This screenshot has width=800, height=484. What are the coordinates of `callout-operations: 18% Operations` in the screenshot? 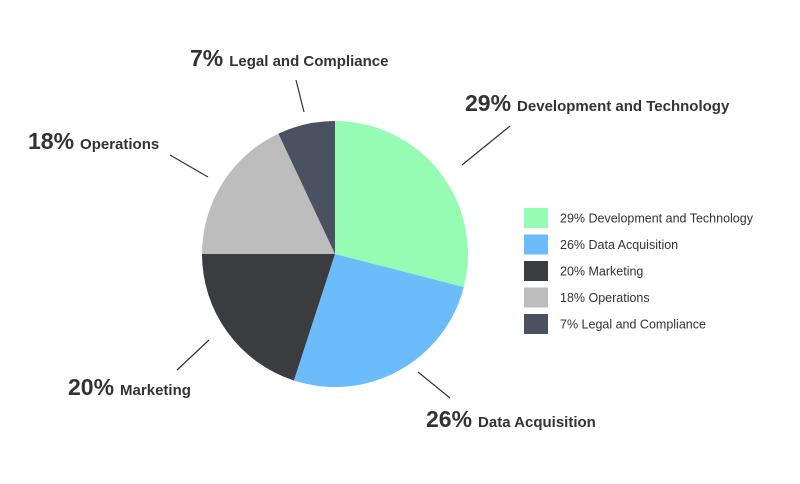 It's located at (93, 141).